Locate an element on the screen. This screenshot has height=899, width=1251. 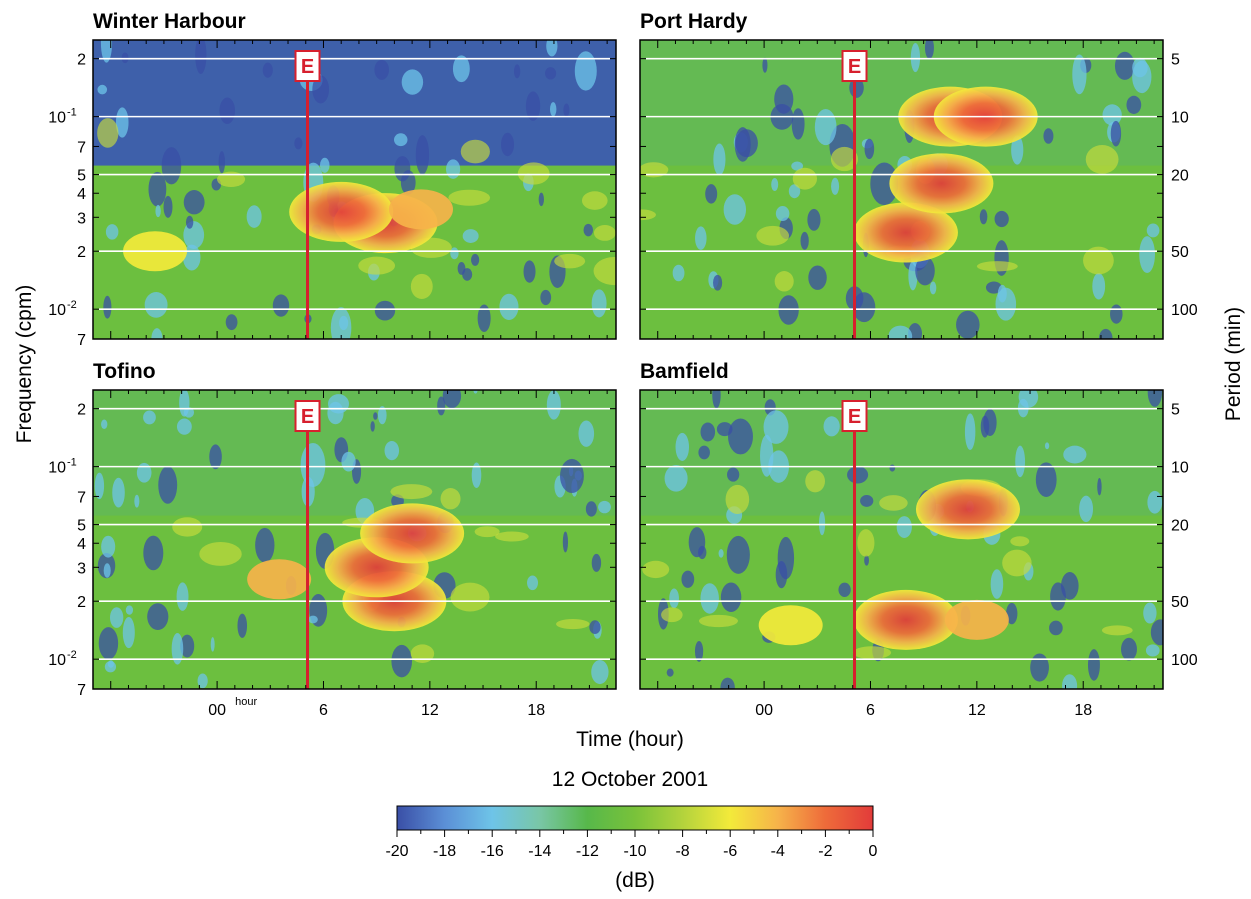
time-tick-label: 12 is located at coordinates (430, 710).